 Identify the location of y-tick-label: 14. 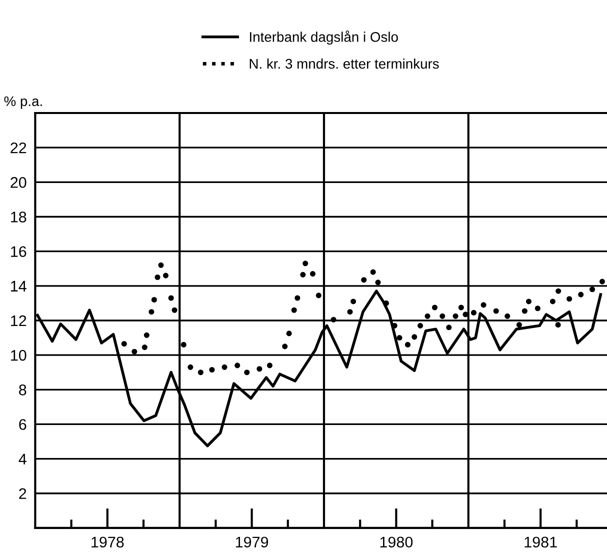
(18, 286).